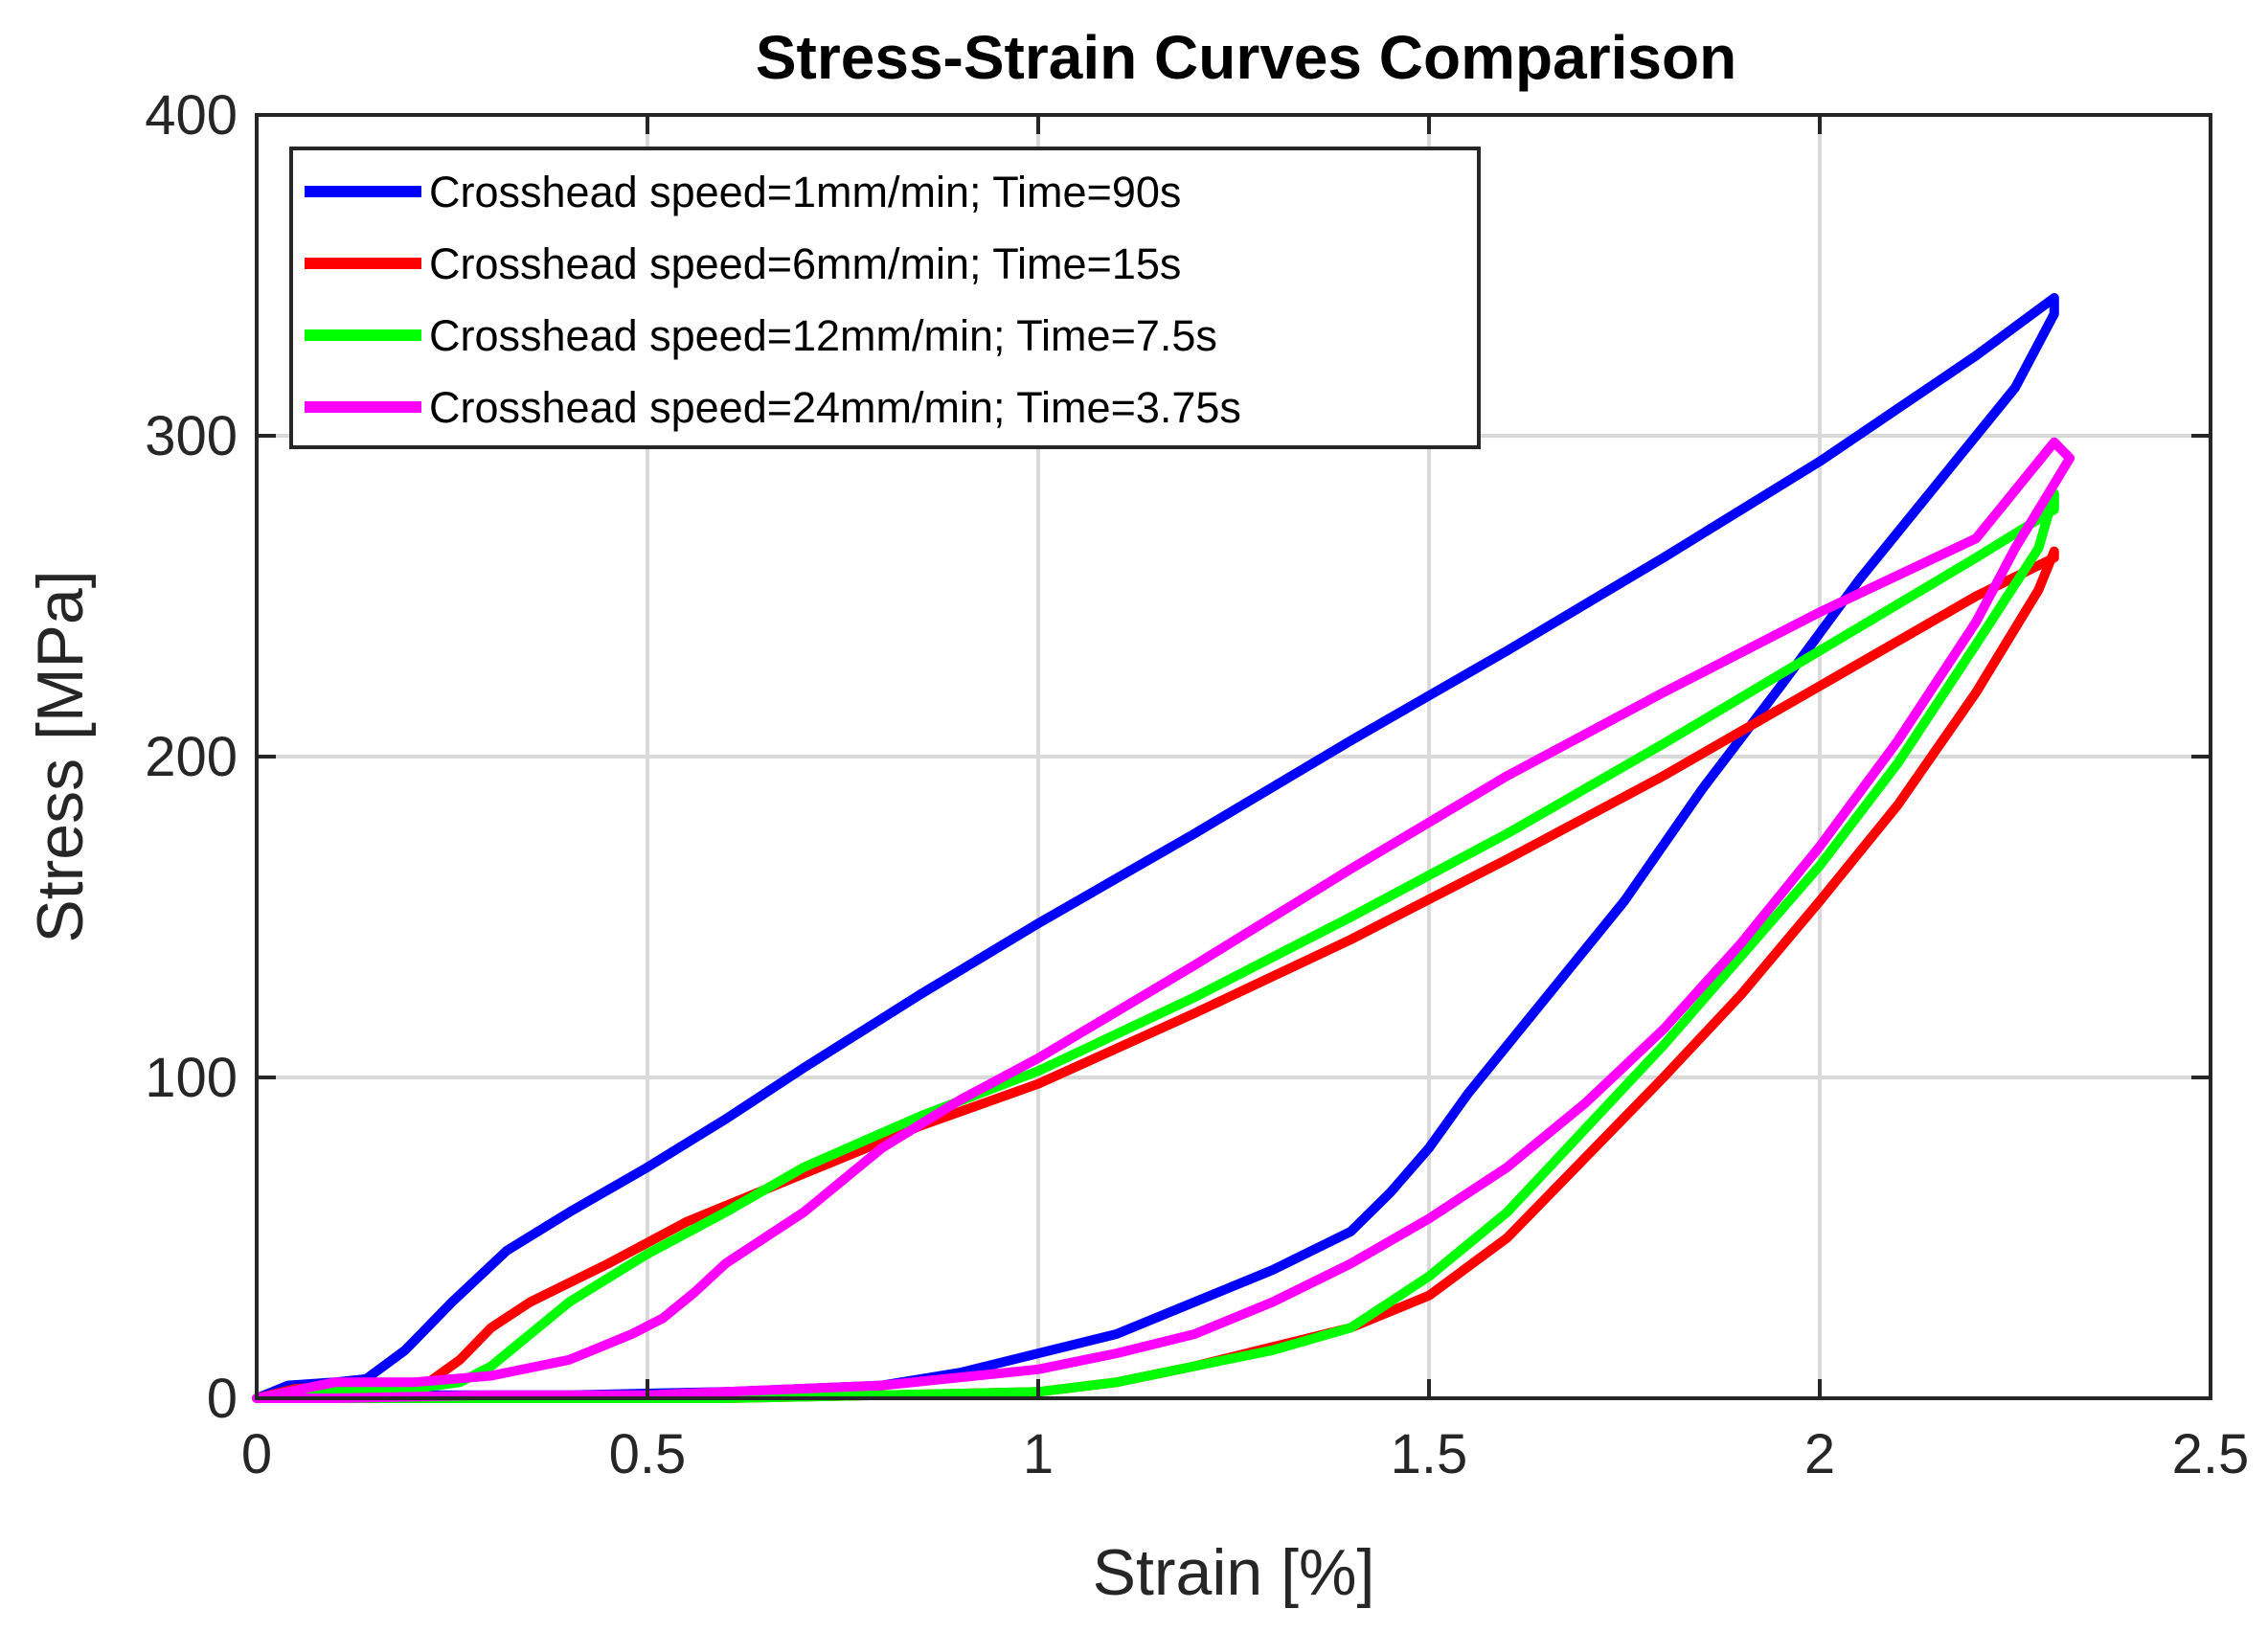  What do you see at coordinates (1234, 1572) in the screenshot?
I see `x-axis-label: Strain [%]` at bounding box center [1234, 1572].